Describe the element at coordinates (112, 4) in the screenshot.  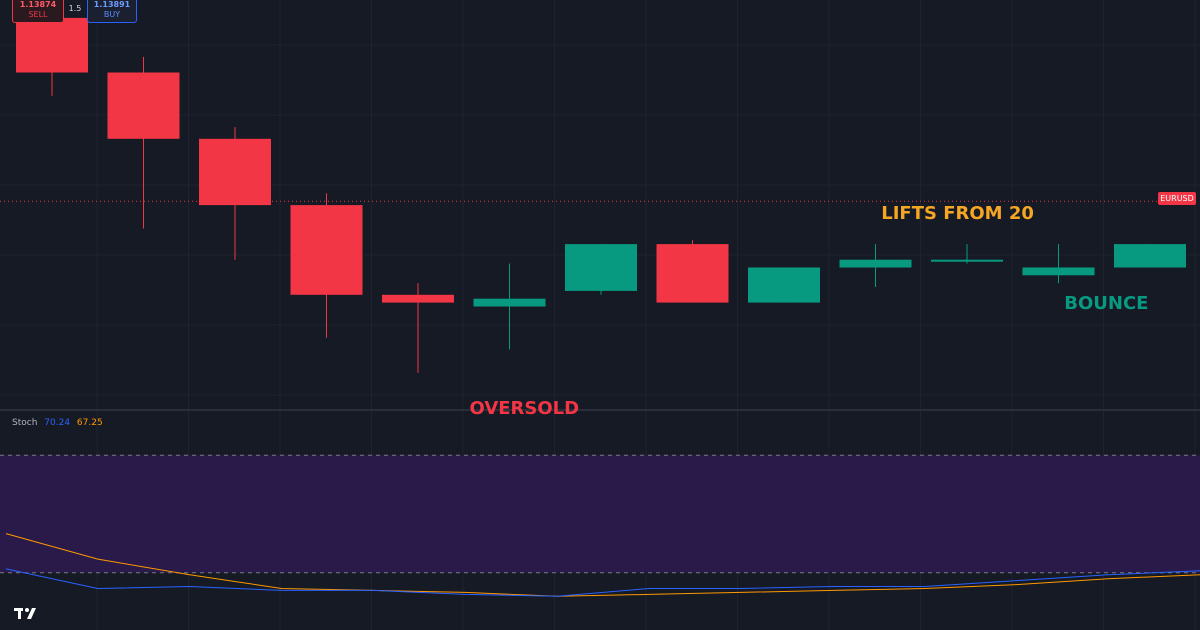
I see `buy-price: 1.13891` at that location.